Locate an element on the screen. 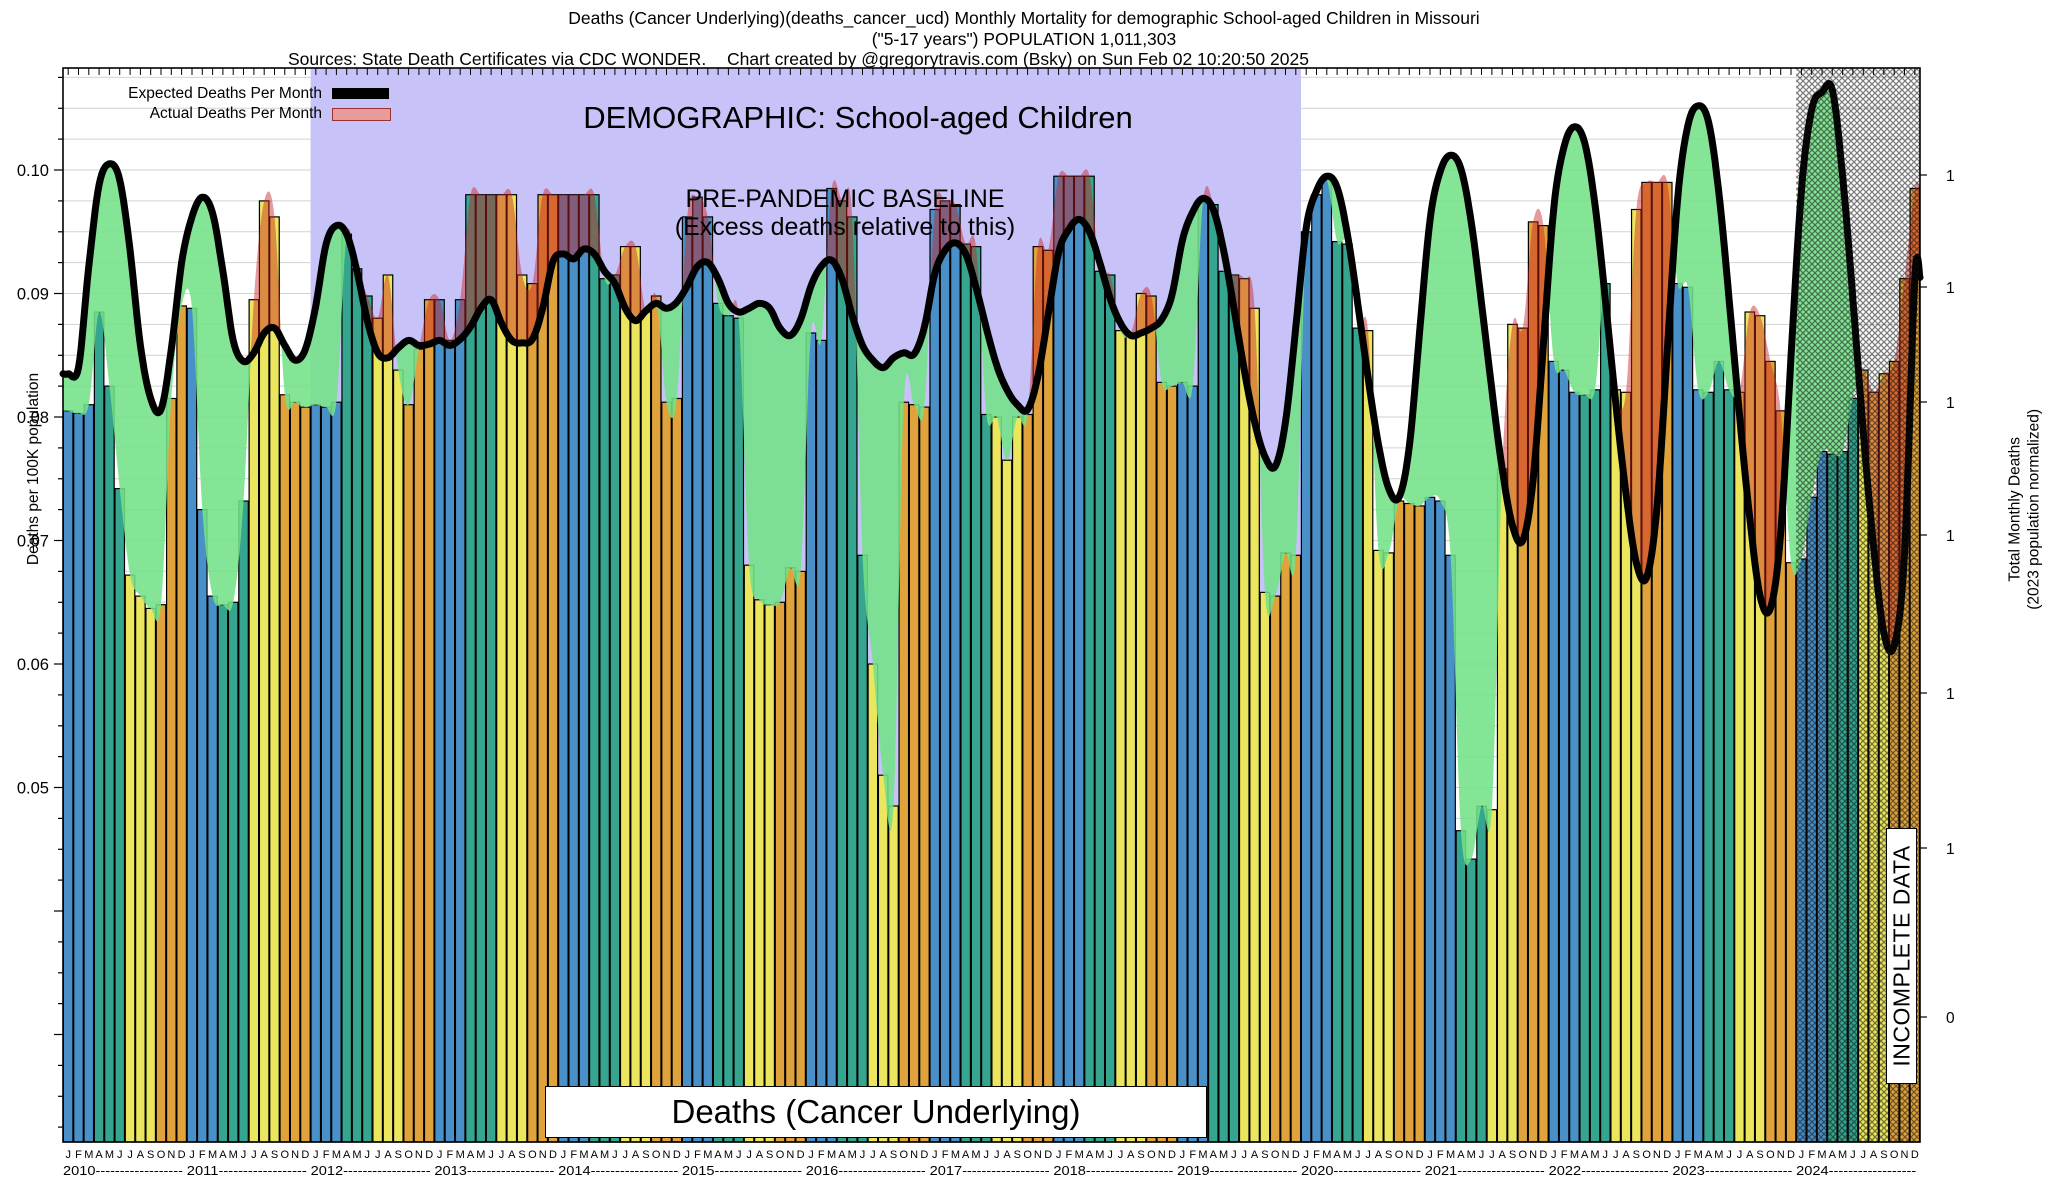 Image resolution: width=2048 pixels, height=1200 pixels. svg-text: 0 is located at coordinates (1950, 1018).